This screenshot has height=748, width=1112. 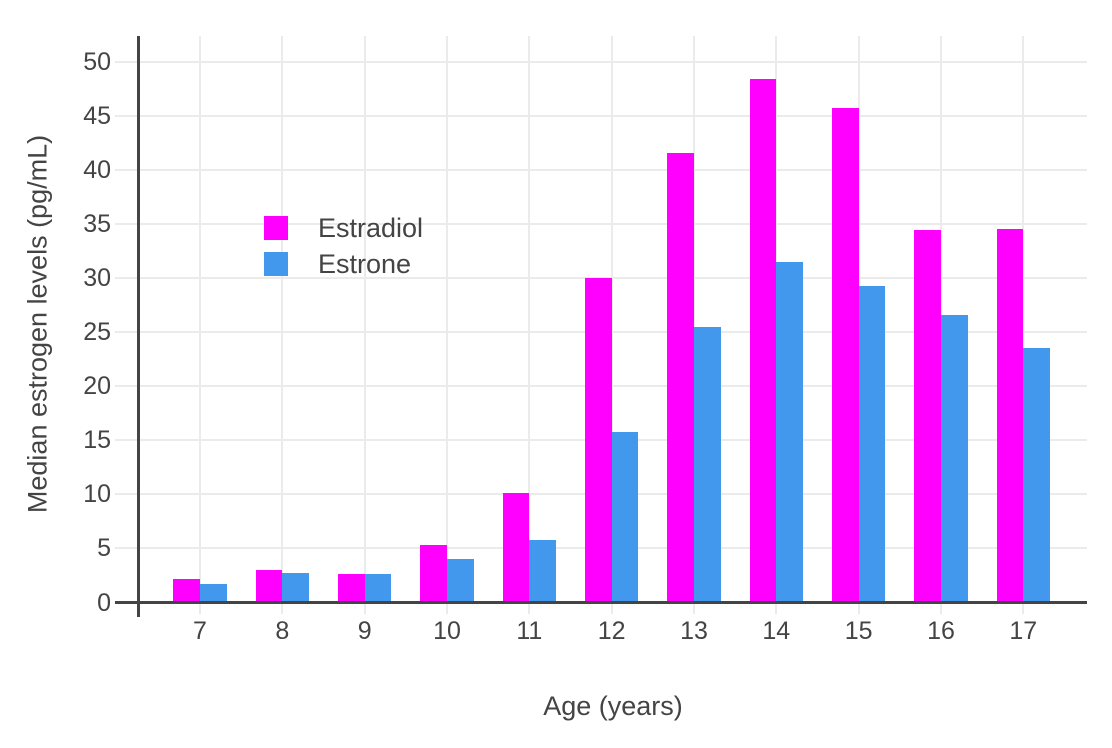 I want to click on x-tick-label: 7, so click(x=200, y=630).